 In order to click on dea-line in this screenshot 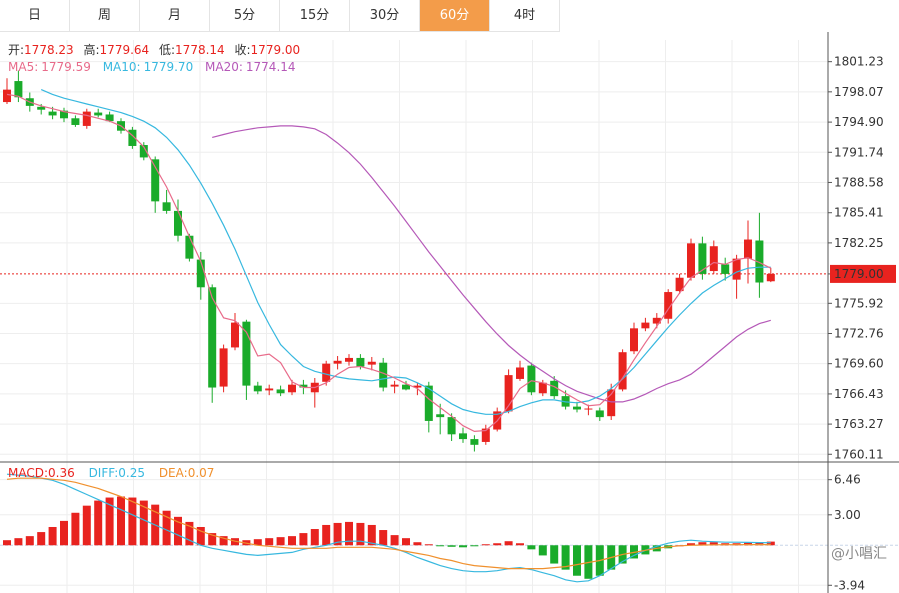, I will do `click(388, 523)`.